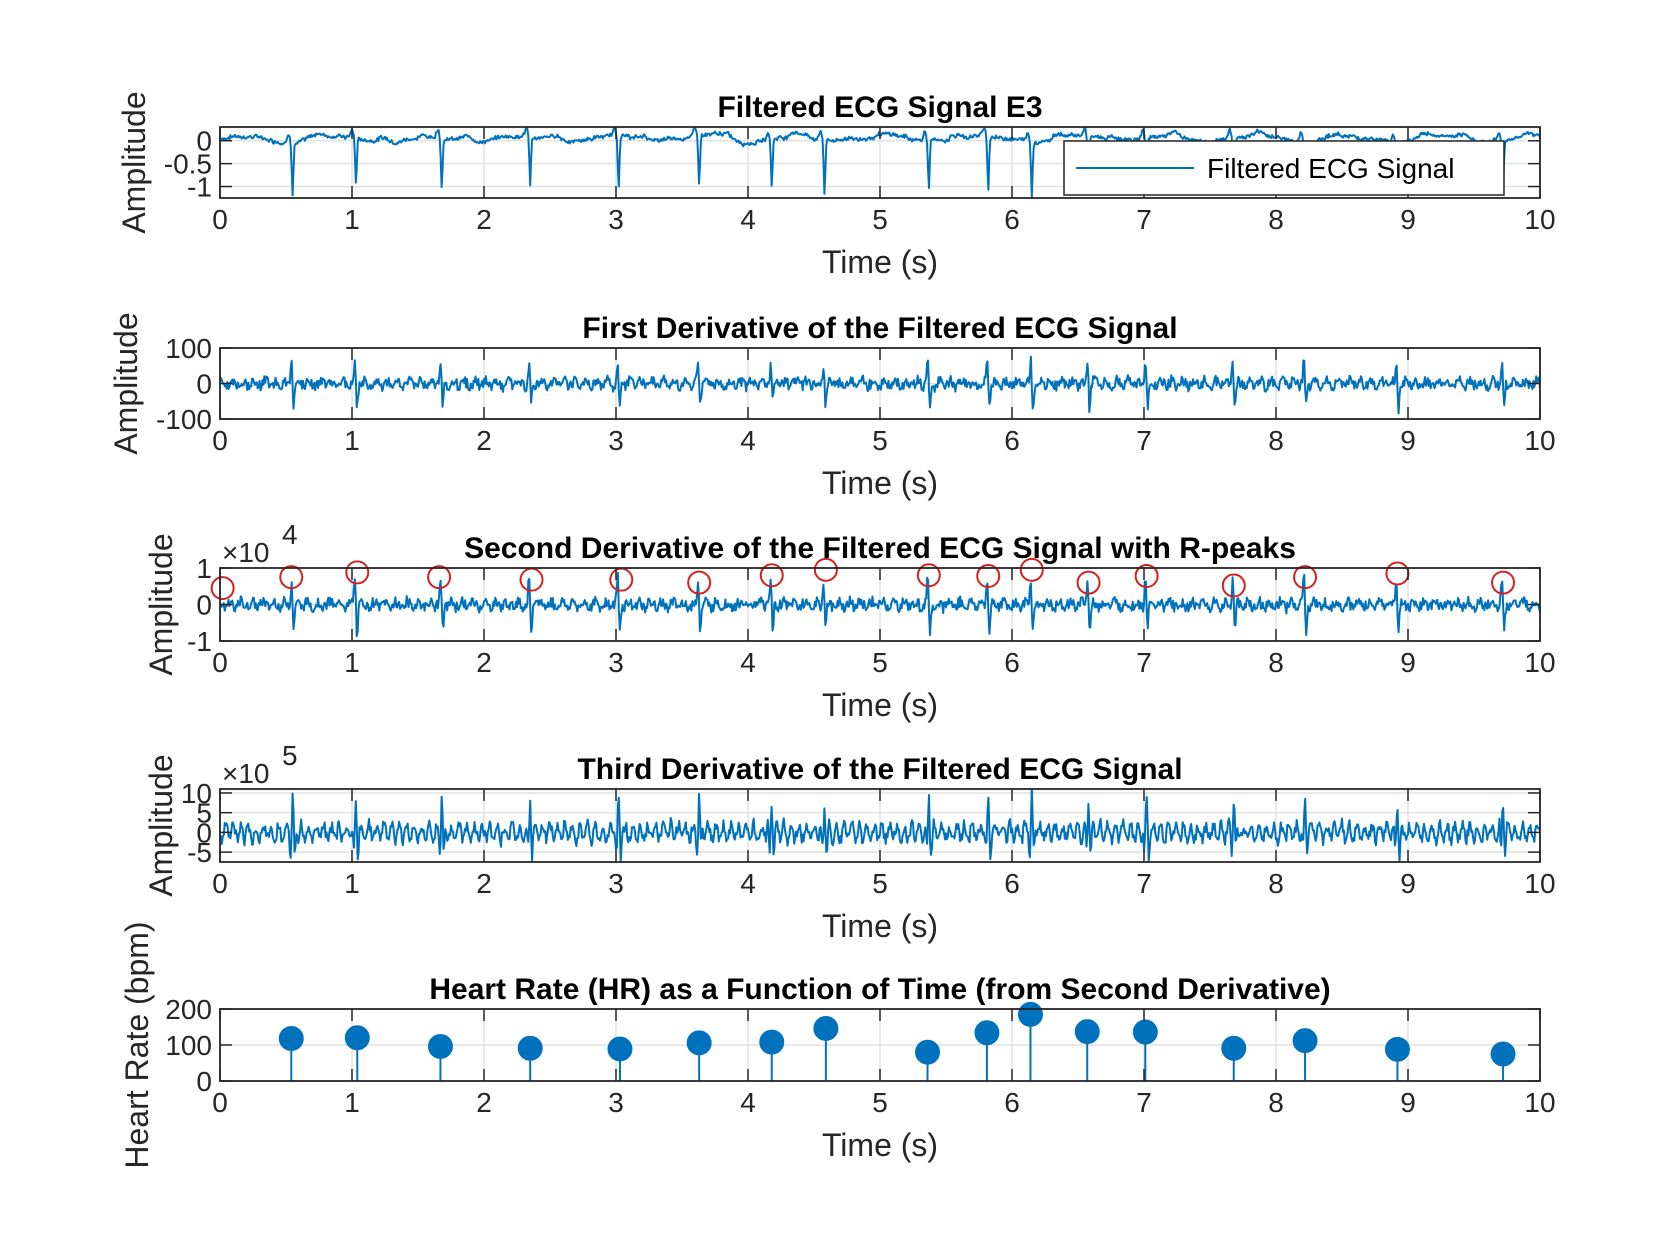 The height and width of the screenshot is (1260, 1680). Describe the element at coordinates (204, 568) in the screenshot. I see `y-tick-label: 1` at that location.